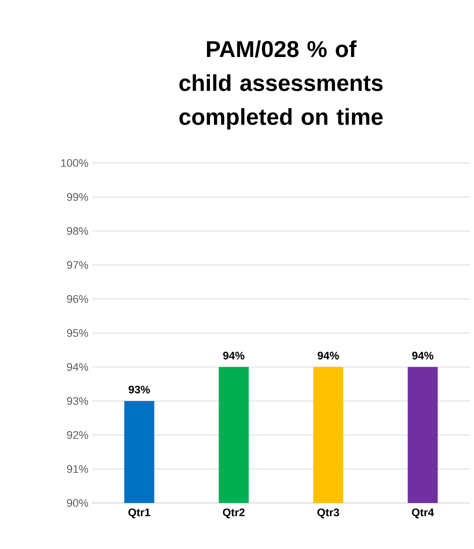 The image size is (474, 549). I want to click on y-tick-label: 96%, so click(77, 299).